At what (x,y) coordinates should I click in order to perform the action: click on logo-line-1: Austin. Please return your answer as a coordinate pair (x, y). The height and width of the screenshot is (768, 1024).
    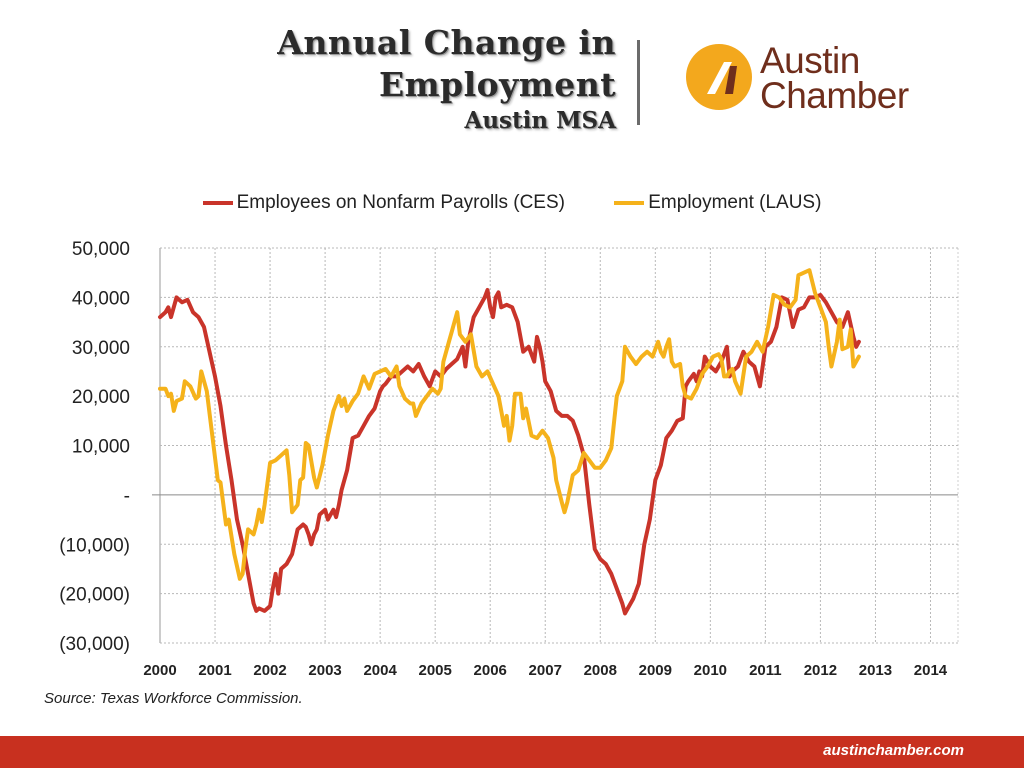
    Looking at the image, I should click on (810, 60).